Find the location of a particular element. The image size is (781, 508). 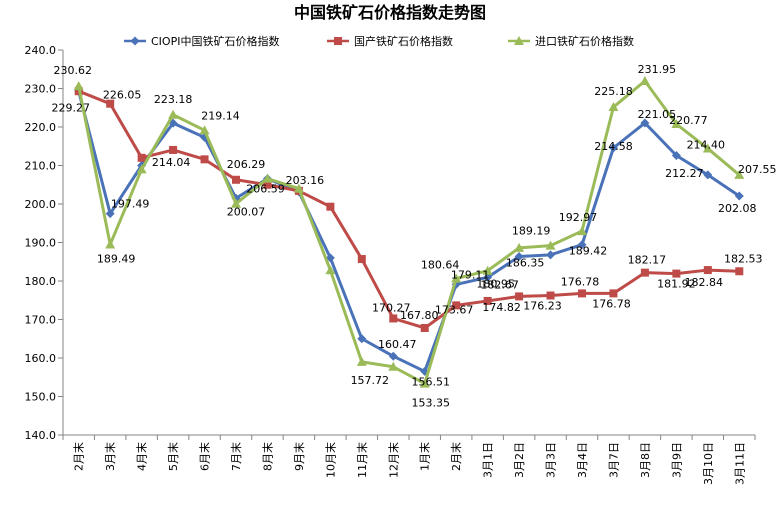

x-tick-label: 6月末 is located at coordinates (205, 456).